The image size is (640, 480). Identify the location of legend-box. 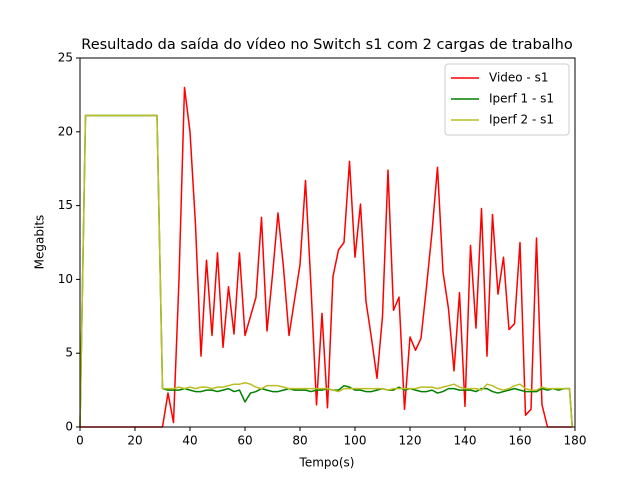
(507, 99).